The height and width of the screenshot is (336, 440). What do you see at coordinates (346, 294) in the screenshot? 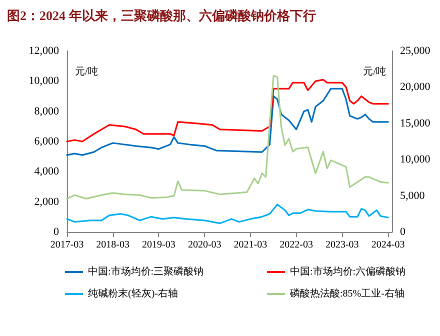
I see `legend-label: 磷酸热法酸:85%工业-右轴` at bounding box center [346, 294].